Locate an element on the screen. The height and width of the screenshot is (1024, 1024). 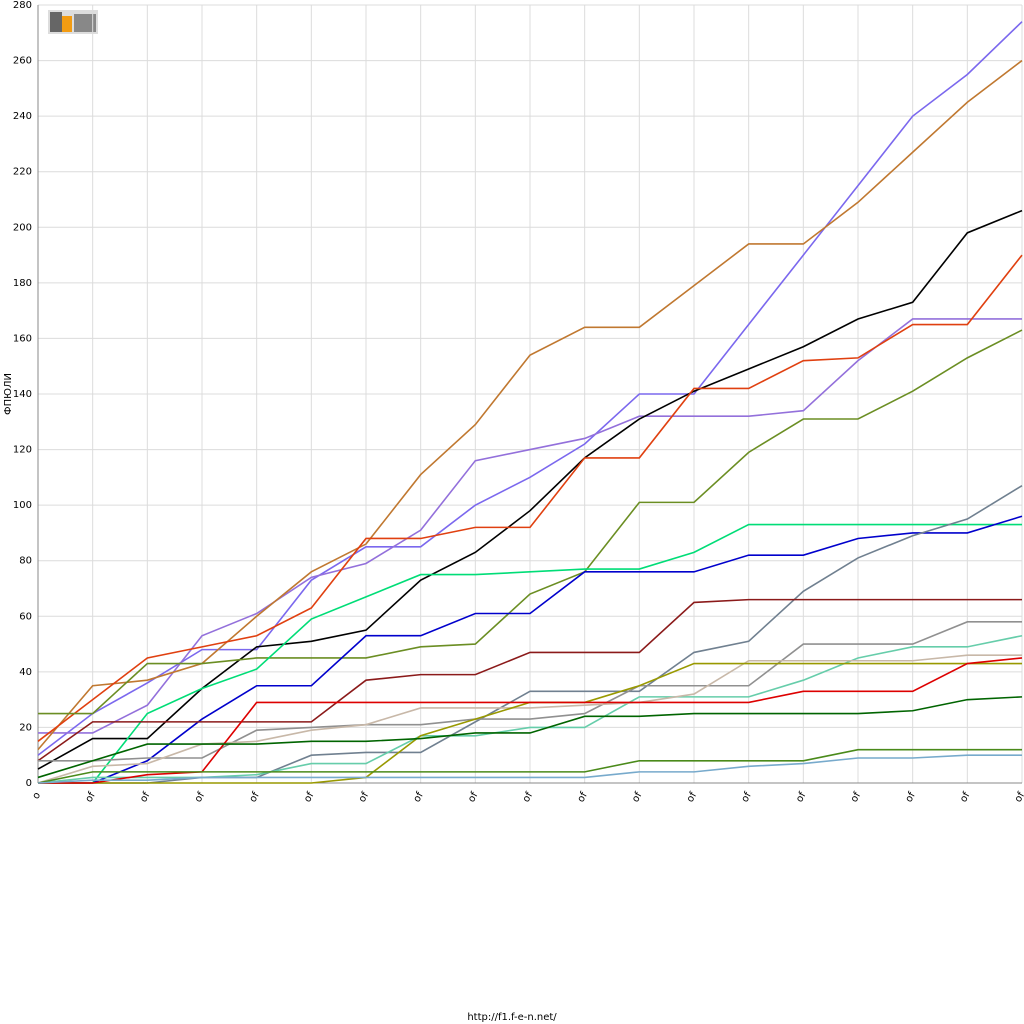
source: http://f1.f-e-n.net/ is located at coordinates (512, 1017).